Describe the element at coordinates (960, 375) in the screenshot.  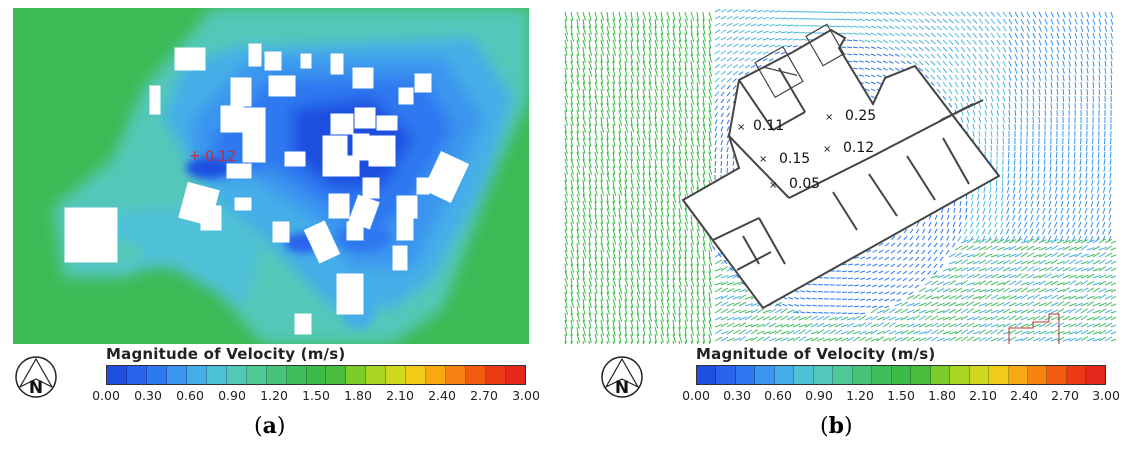
I see `scale-swatch` at that location.